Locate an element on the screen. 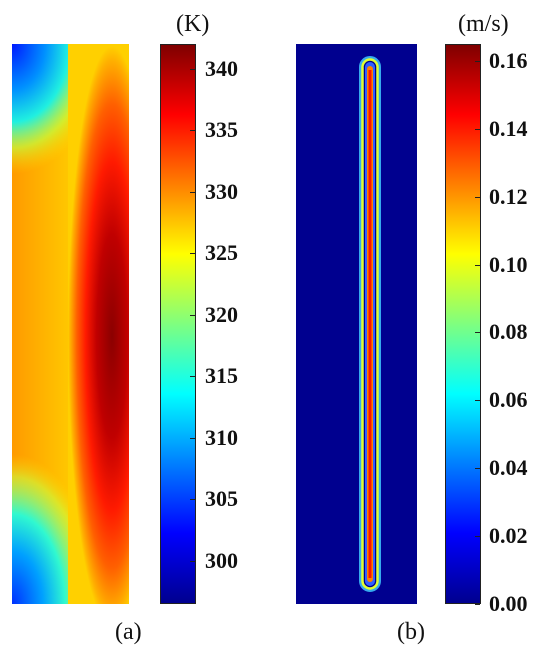 This screenshot has width=550, height=660. colorbar-tick-label: 0.02 is located at coordinates (508, 536).